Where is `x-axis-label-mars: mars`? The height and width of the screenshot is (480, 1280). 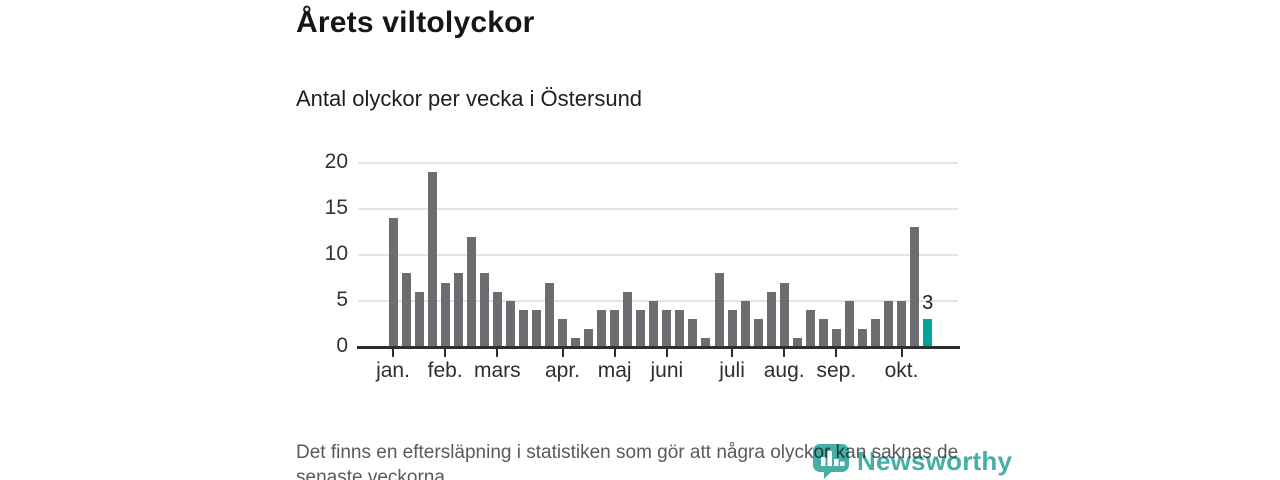 x-axis-label-mars: mars is located at coordinates (497, 370).